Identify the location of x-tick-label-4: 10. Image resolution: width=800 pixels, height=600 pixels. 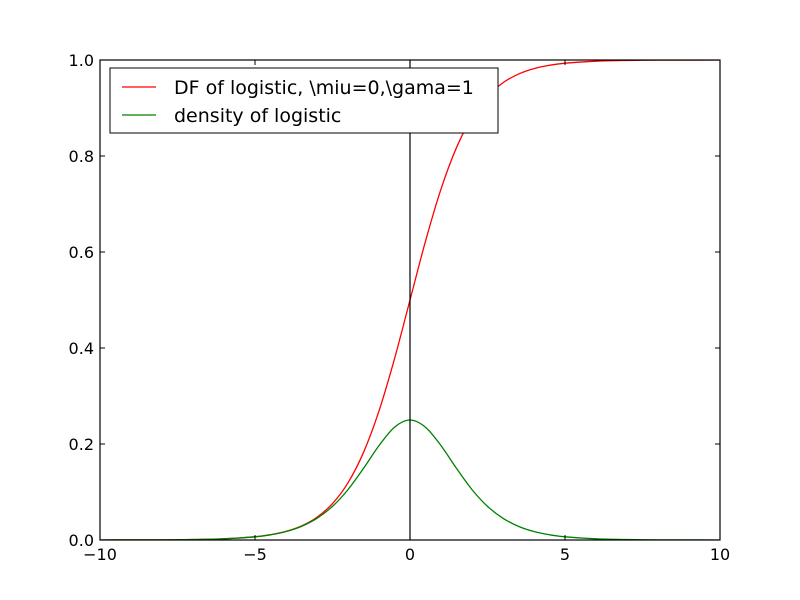
(720, 554).